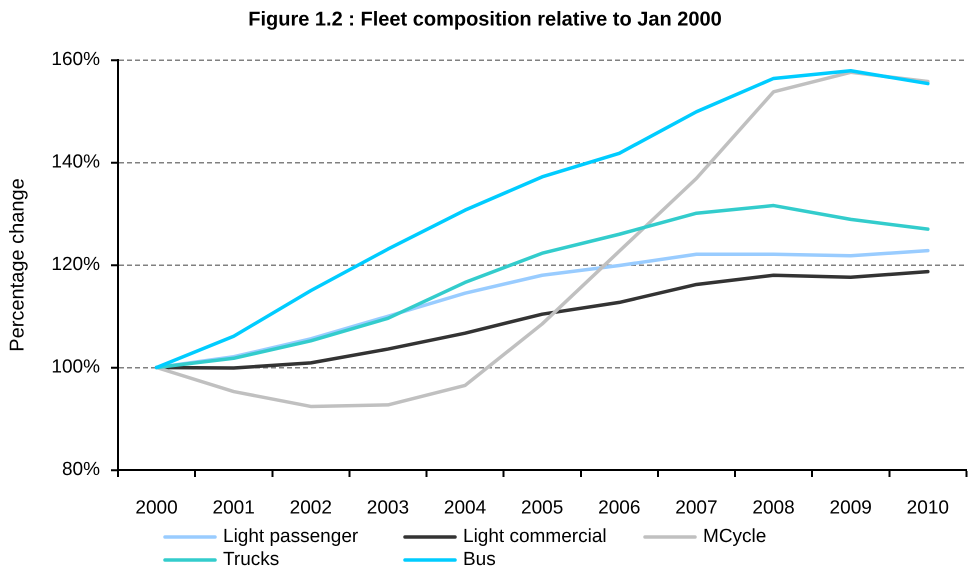 The image size is (969, 573). What do you see at coordinates (734, 537) in the screenshot?
I see `legend-label: MCycle` at bounding box center [734, 537].